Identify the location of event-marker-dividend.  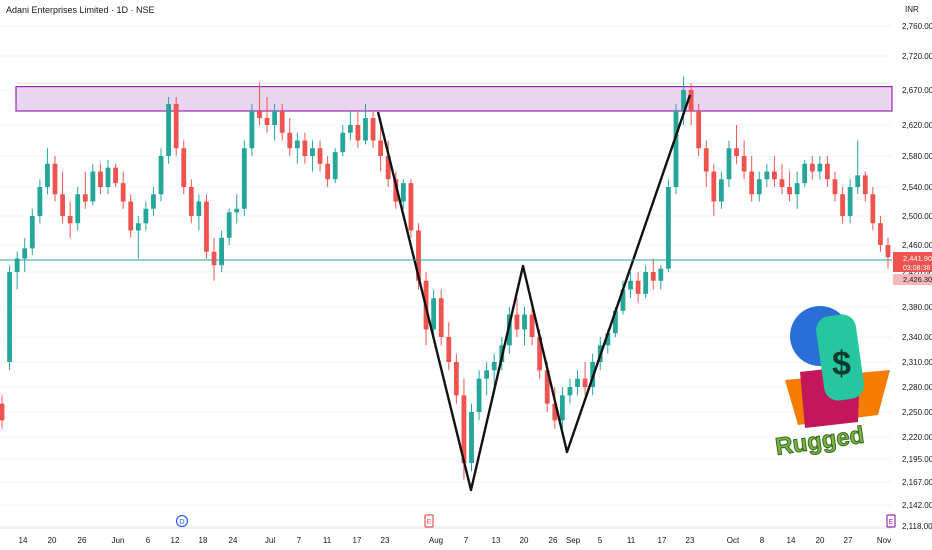
(182, 521).